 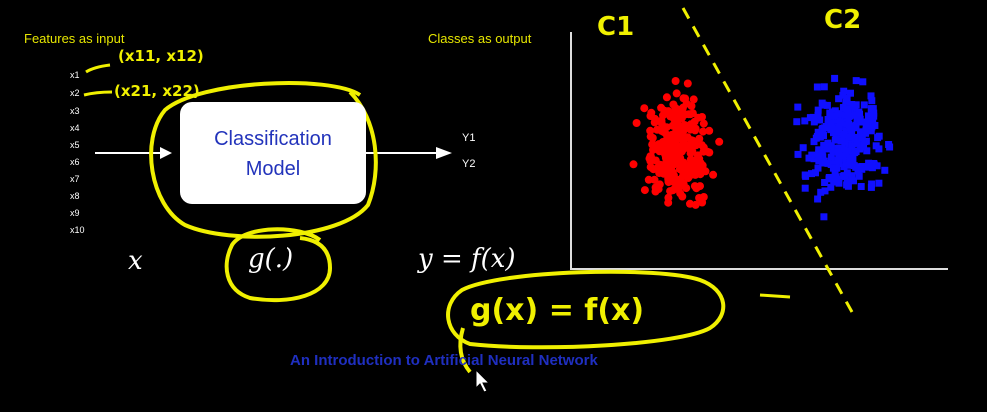 I want to click on model-title-line2: Model, so click(x=273, y=169).